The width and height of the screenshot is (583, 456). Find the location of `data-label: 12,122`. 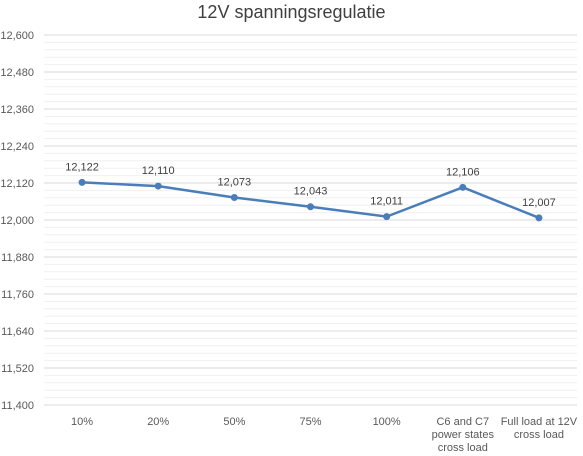

data-label: 12,122 is located at coordinates (82, 167).